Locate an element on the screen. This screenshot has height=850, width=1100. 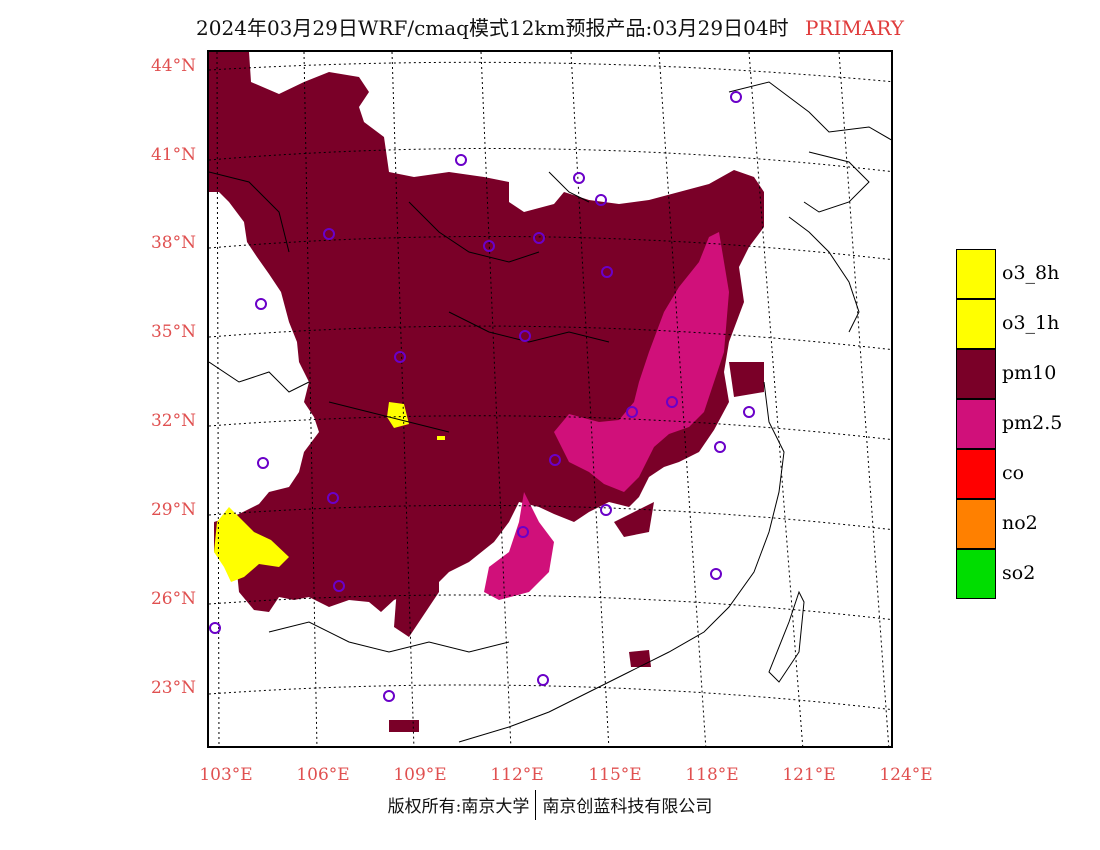
footer-left: 版权所有:南京大学 is located at coordinates (458, 807).